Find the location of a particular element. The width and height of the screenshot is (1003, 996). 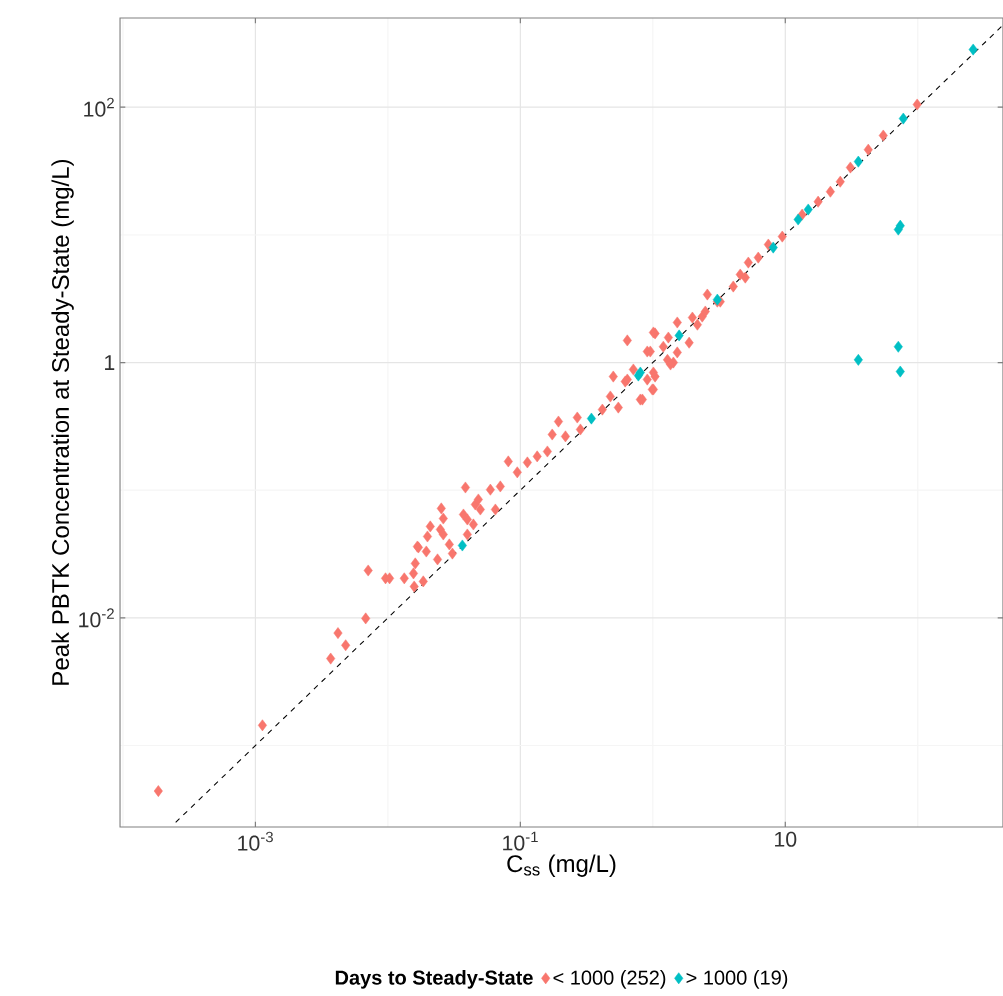

legend-label: < 1000 (252) is located at coordinates (609, 979).